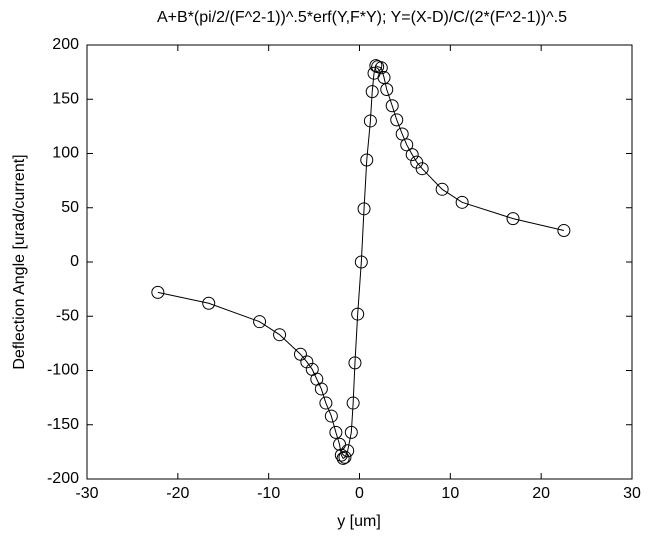  I want to click on y-tick-label: 100, so click(65, 153).